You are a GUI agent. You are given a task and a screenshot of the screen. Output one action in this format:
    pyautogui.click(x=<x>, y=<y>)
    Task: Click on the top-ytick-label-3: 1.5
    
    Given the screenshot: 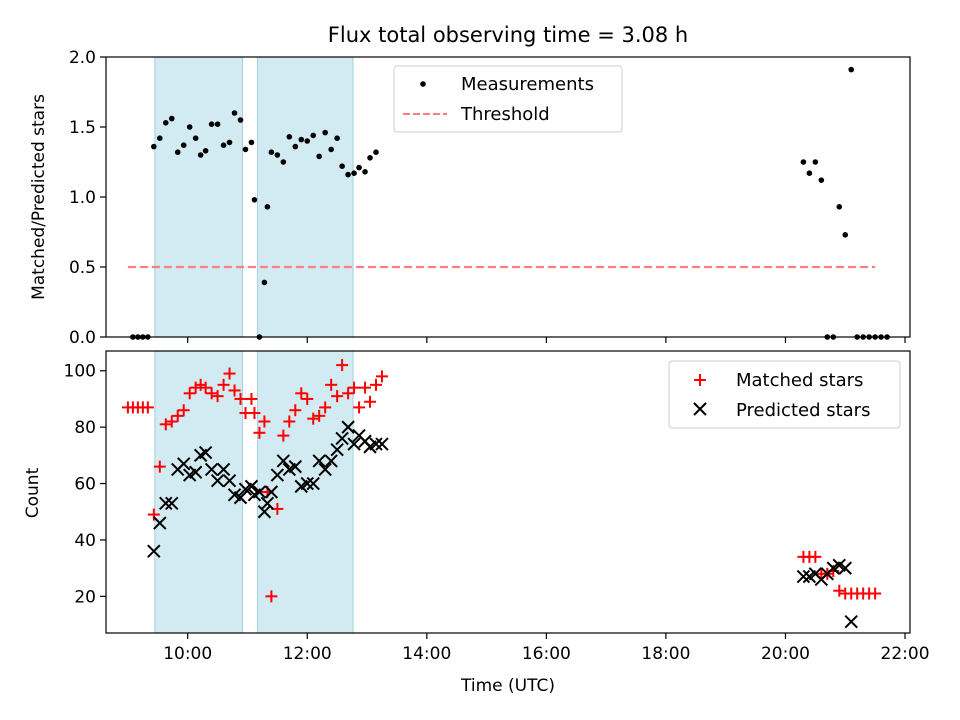 What is the action you would take?
    pyautogui.click(x=82, y=128)
    